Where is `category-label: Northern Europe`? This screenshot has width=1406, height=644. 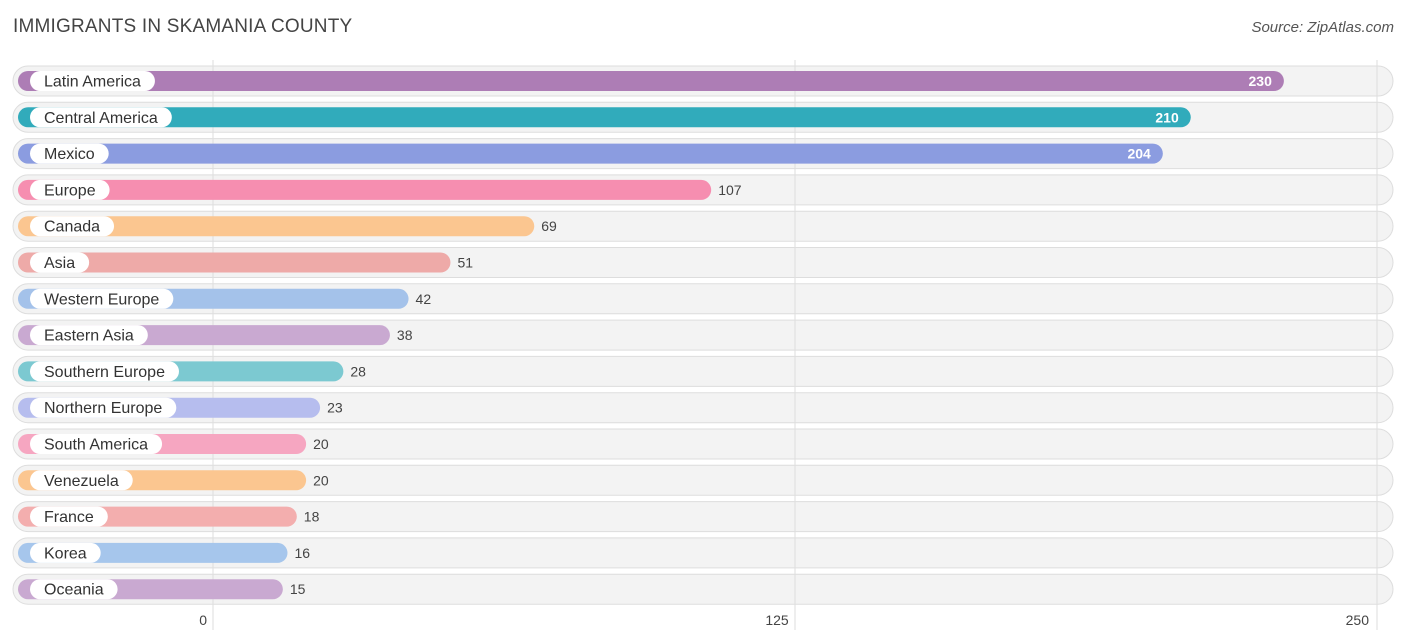
category-label: Northern Europe is located at coordinates (103, 408).